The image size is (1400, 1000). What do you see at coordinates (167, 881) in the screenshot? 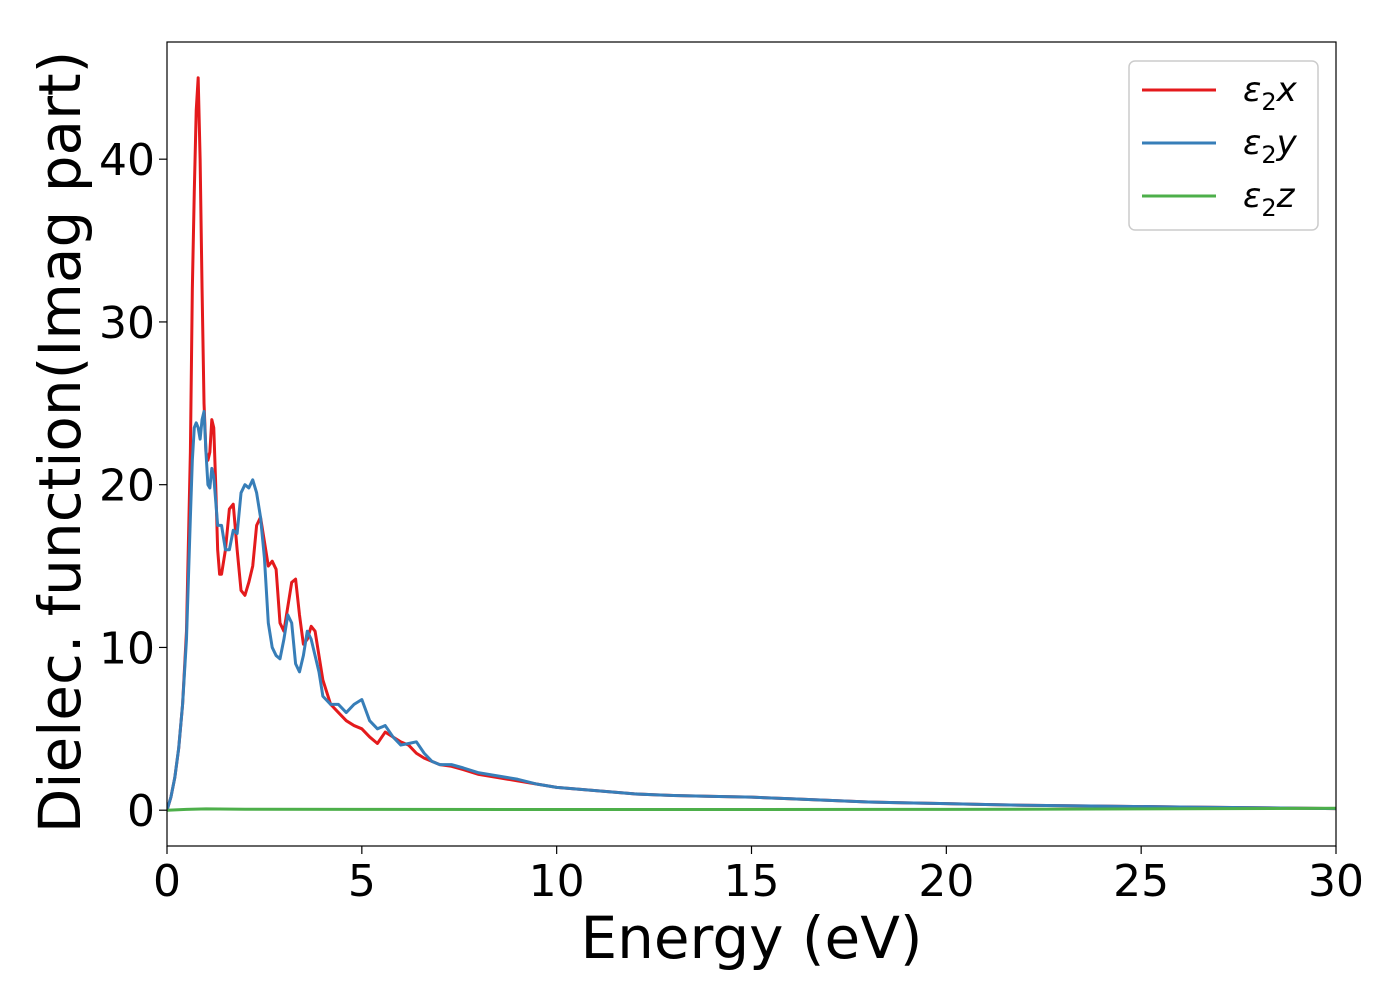
I see `x-tick-label: 0` at bounding box center [167, 881].